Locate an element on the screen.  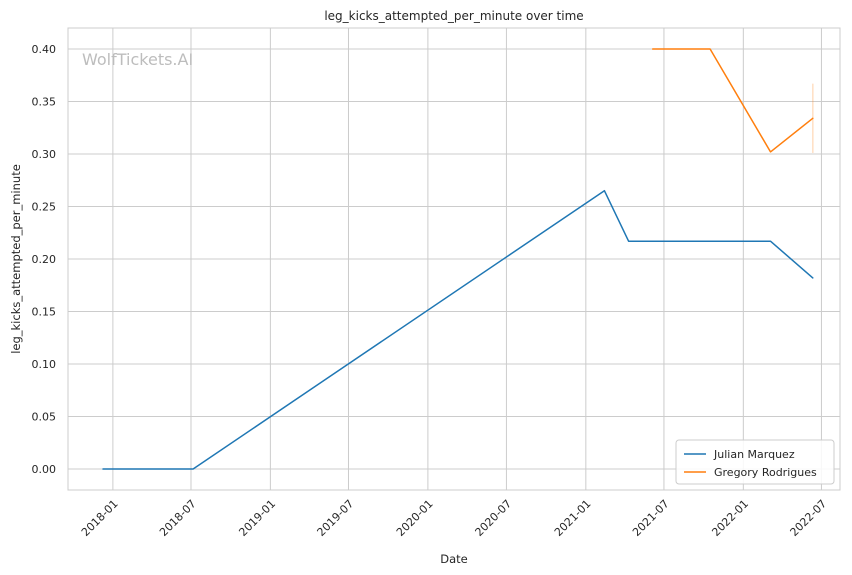
x-tick-label: 2021-07 is located at coordinates (651, 518).